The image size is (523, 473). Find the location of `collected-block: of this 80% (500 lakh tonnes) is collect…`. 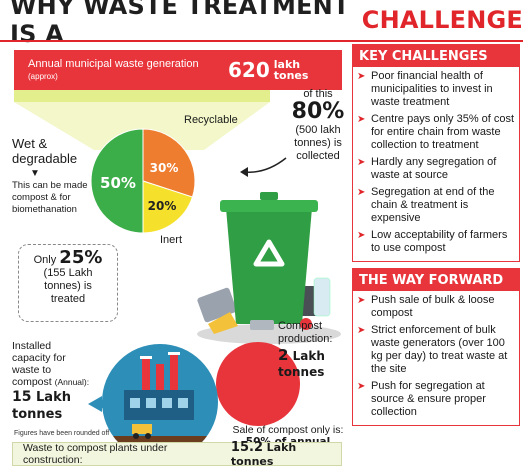

collected-block: of this 80% (500 lakh tonnes) is collect… is located at coordinates (318, 125).